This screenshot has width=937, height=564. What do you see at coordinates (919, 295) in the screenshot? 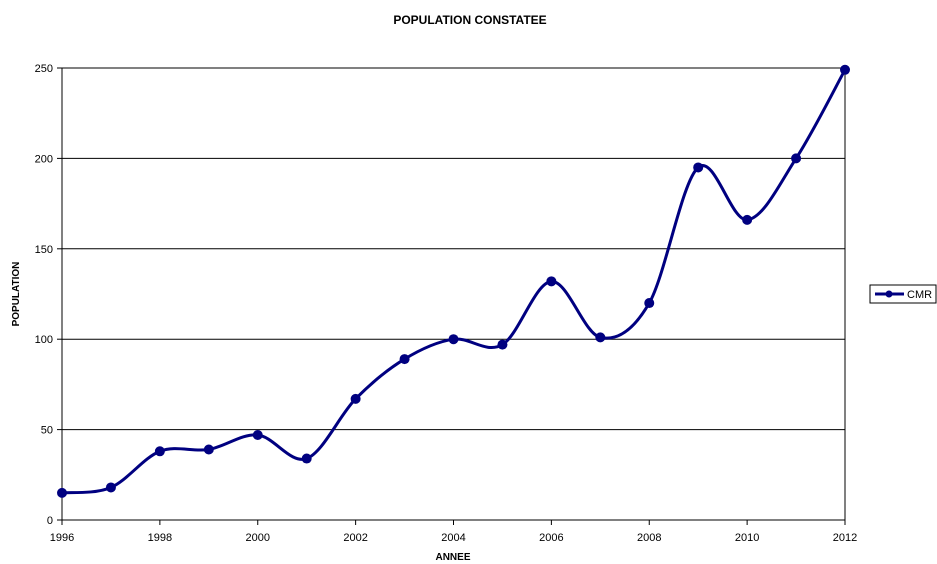
I see `legend-label-cmr: CMR` at bounding box center [919, 295].